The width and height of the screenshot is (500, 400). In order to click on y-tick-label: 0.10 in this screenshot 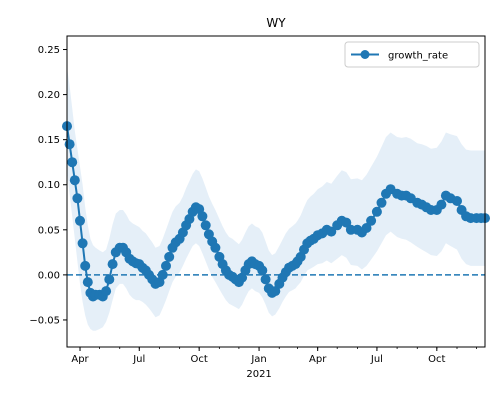, I will do `click(49, 185)`.